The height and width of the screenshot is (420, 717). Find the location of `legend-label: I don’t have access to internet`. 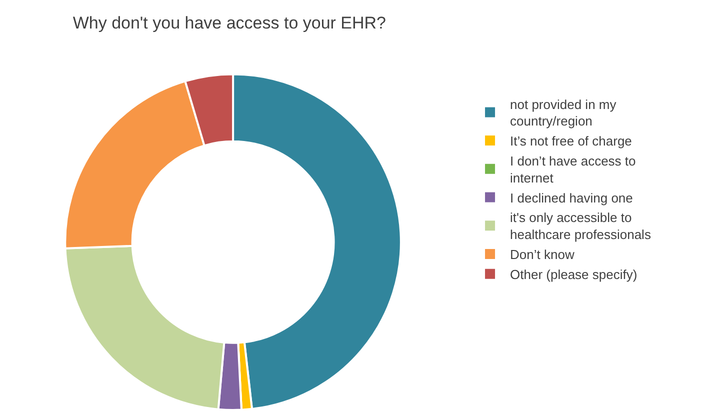

legend-label: I don’t have access to internet is located at coordinates (573, 170).